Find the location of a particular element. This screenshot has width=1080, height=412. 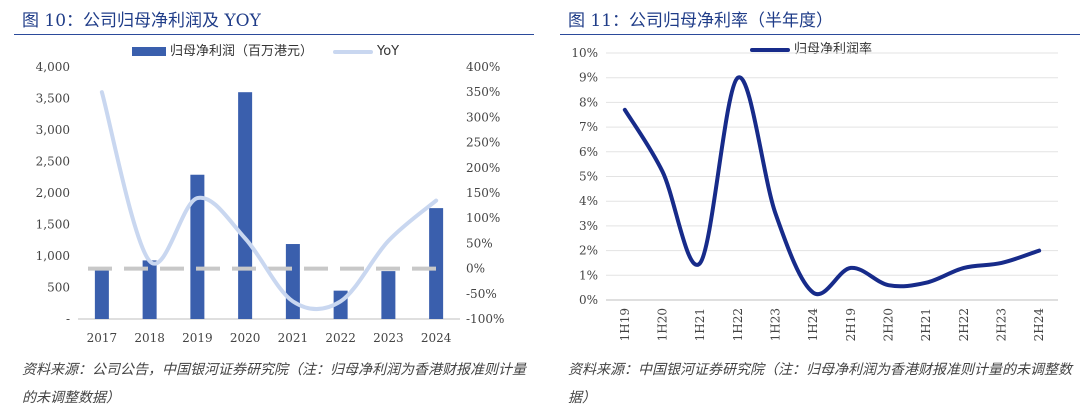

x-tick-label: 2H23 is located at coordinates (1002, 324).